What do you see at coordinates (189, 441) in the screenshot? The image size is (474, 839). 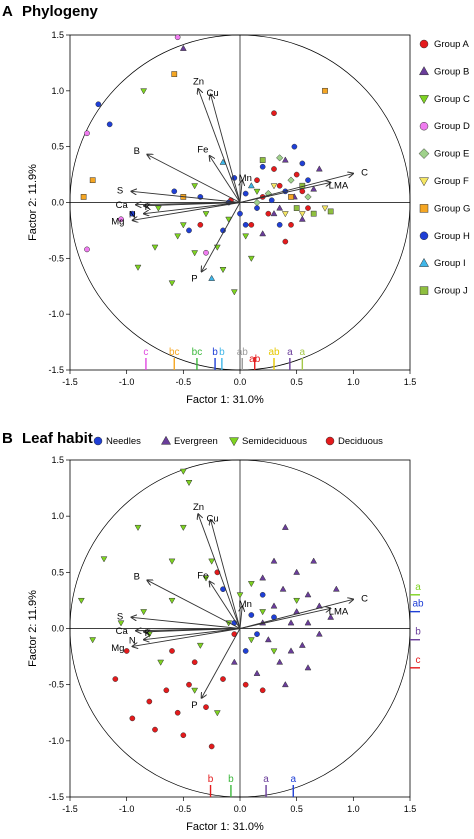 I see `legend-entry: Evergreen` at bounding box center [189, 441].